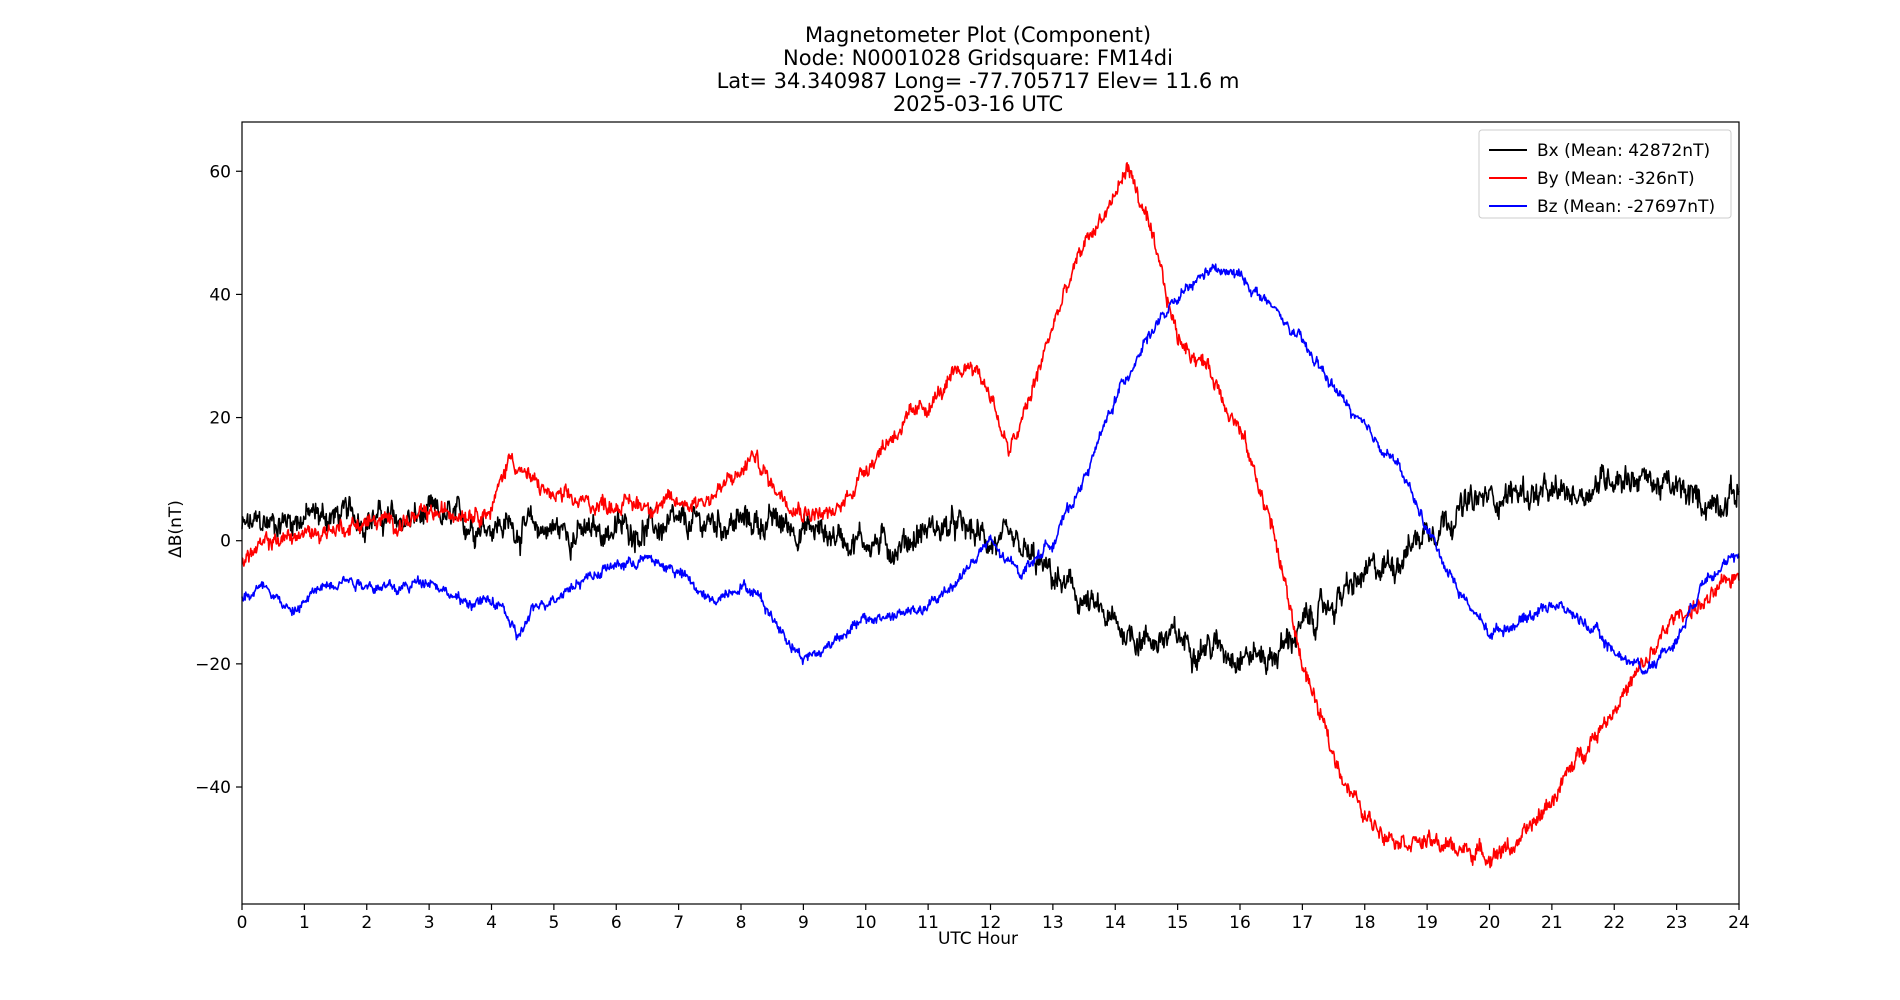 Image resolution: width=1900 pixels, height=1000 pixels. What do you see at coordinates (678, 923) in the screenshot?
I see `x-tick-label: 7` at bounding box center [678, 923].